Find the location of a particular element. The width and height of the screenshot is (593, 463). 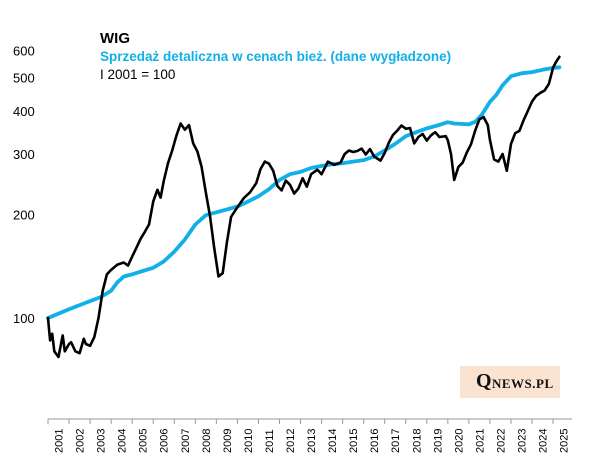

x-tick-label: 2010 is located at coordinates (249, 441).